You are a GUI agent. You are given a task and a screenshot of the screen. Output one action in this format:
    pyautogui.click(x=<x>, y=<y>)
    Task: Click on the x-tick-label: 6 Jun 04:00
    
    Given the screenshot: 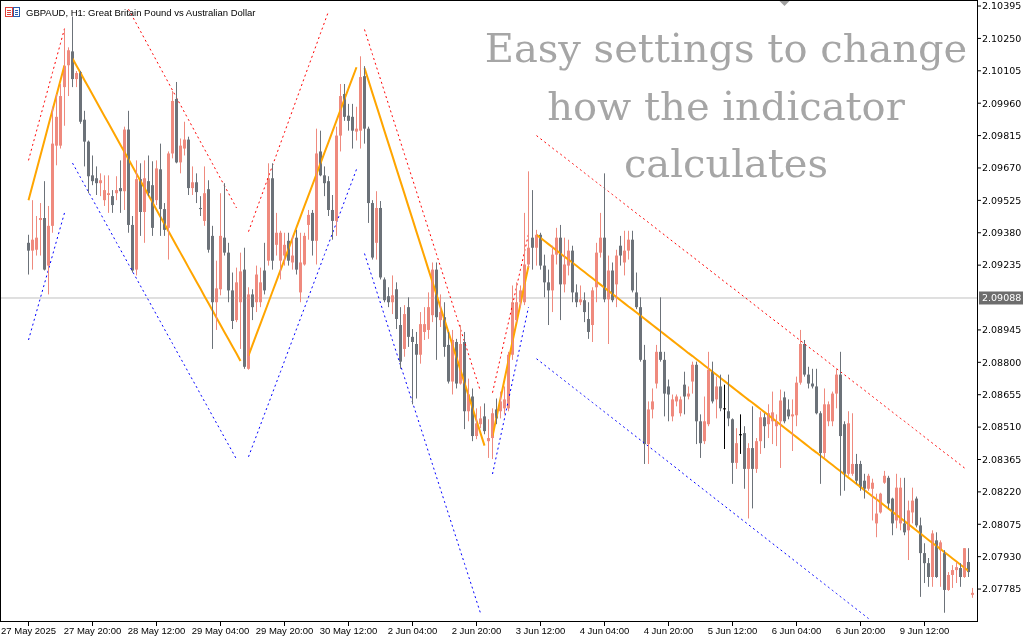 What is the action you would take?
    pyautogui.click(x=796, y=630)
    